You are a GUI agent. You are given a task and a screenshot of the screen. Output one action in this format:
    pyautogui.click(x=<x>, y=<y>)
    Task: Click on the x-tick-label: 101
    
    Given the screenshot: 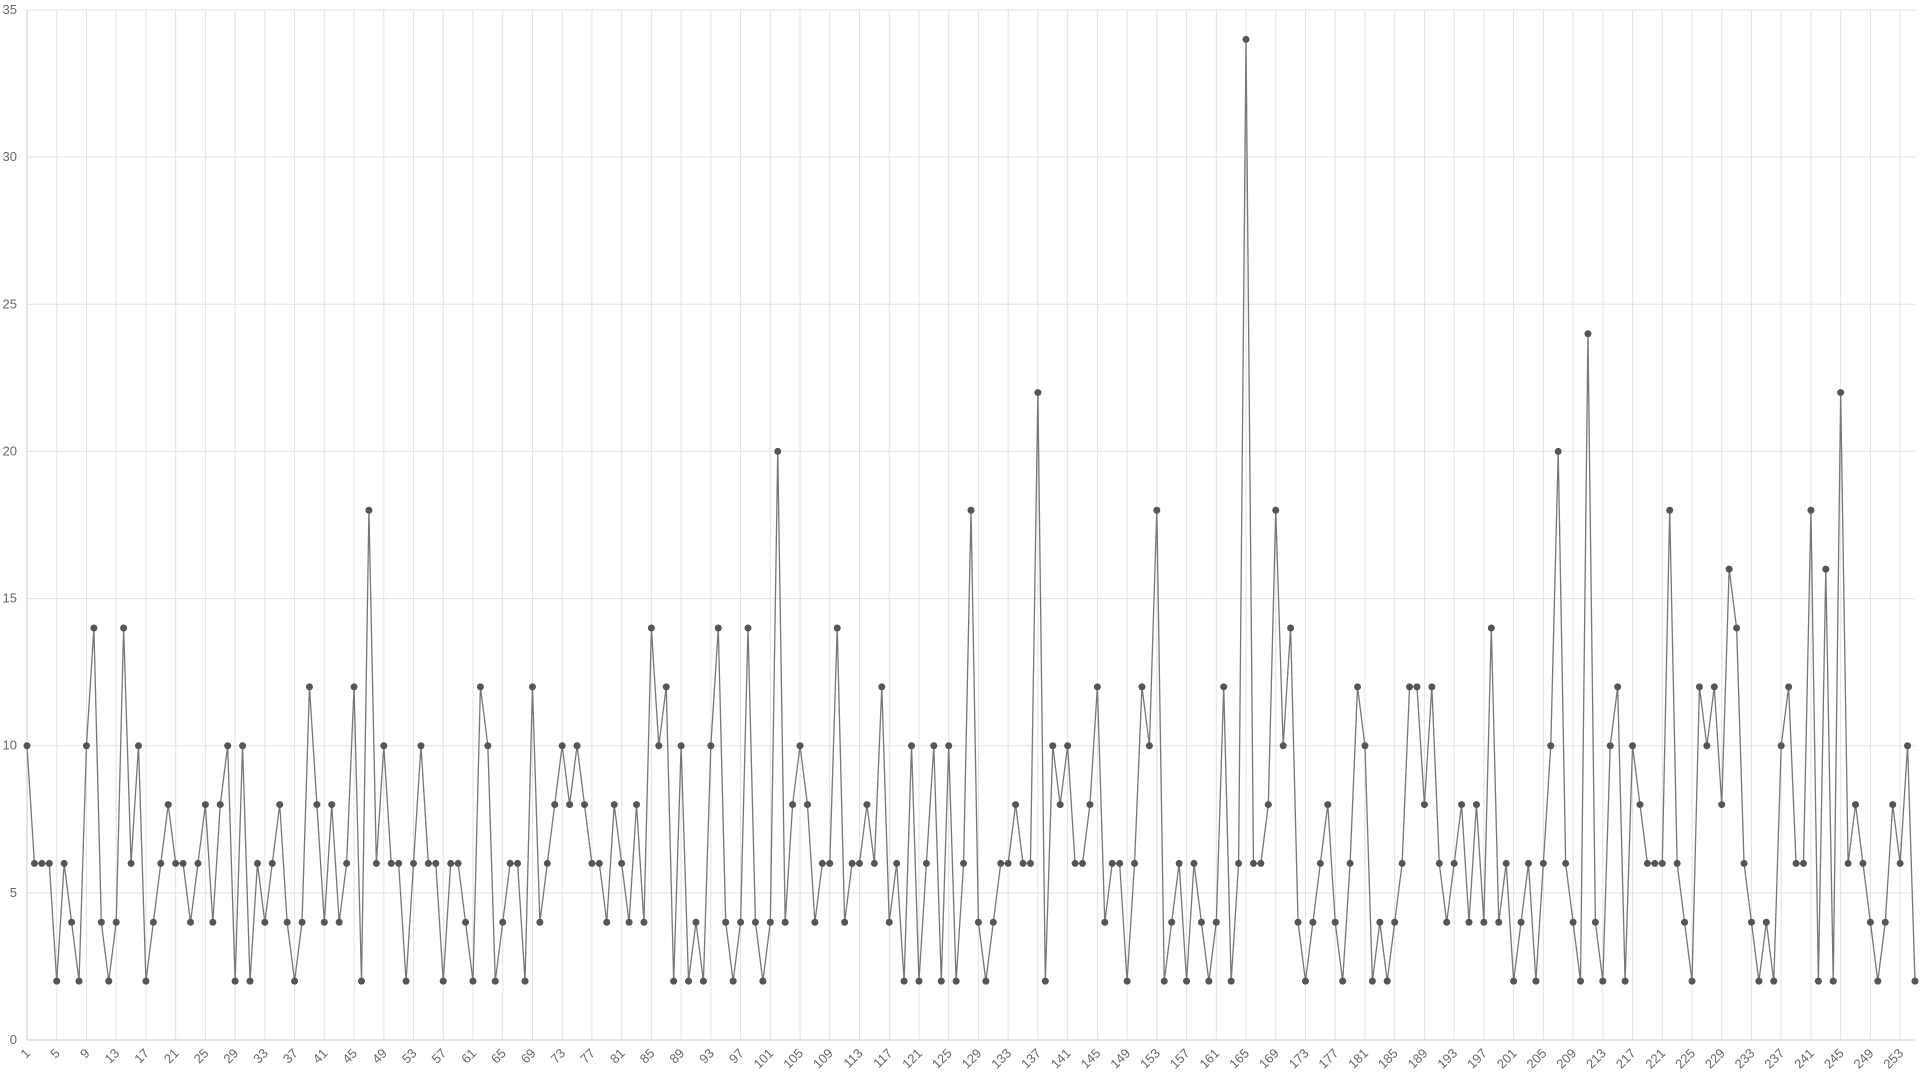 What is the action you would take?
    pyautogui.click(x=763, y=1059)
    